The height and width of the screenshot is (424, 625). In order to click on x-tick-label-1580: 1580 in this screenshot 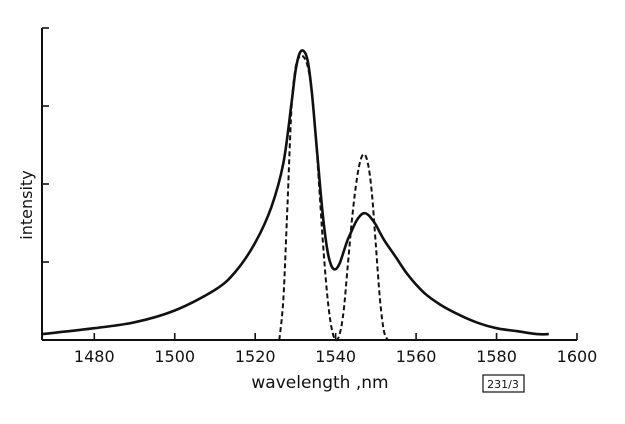, I will do `click(496, 356)`.